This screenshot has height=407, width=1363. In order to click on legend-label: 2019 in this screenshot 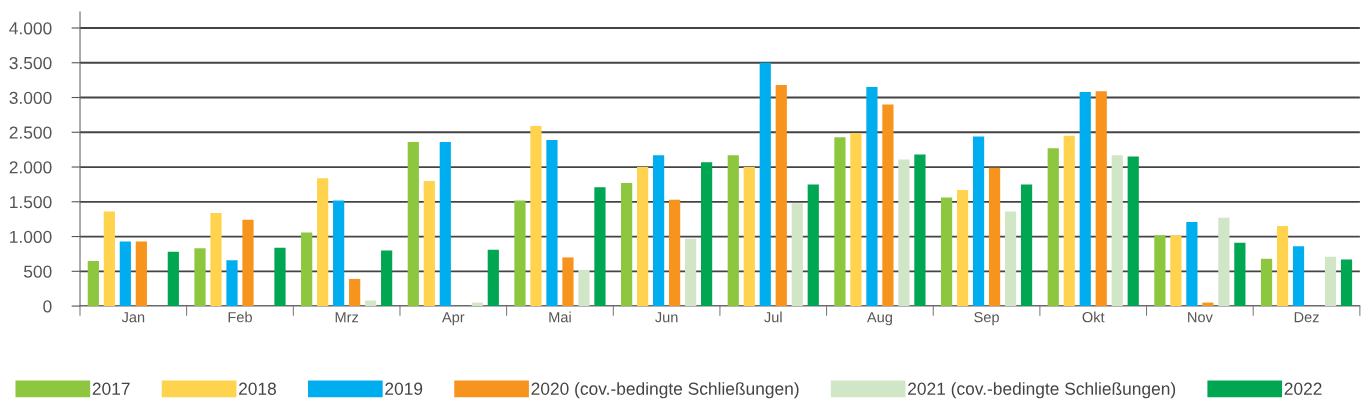, I will do `click(404, 388)`.